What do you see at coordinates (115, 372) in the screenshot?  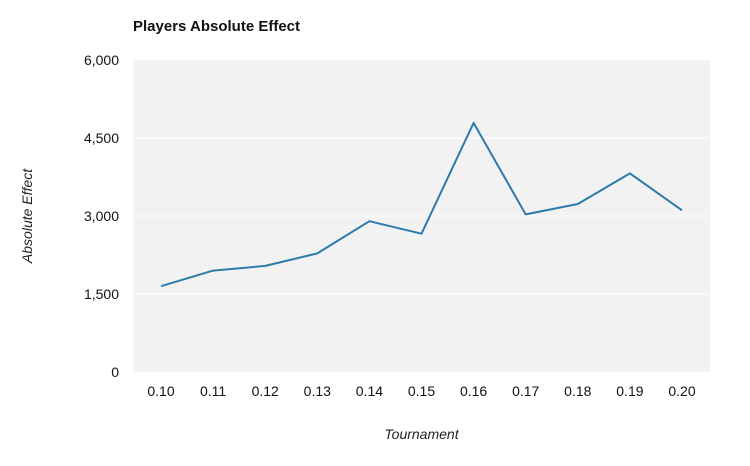 I see `y-tick-label: 0` at bounding box center [115, 372].